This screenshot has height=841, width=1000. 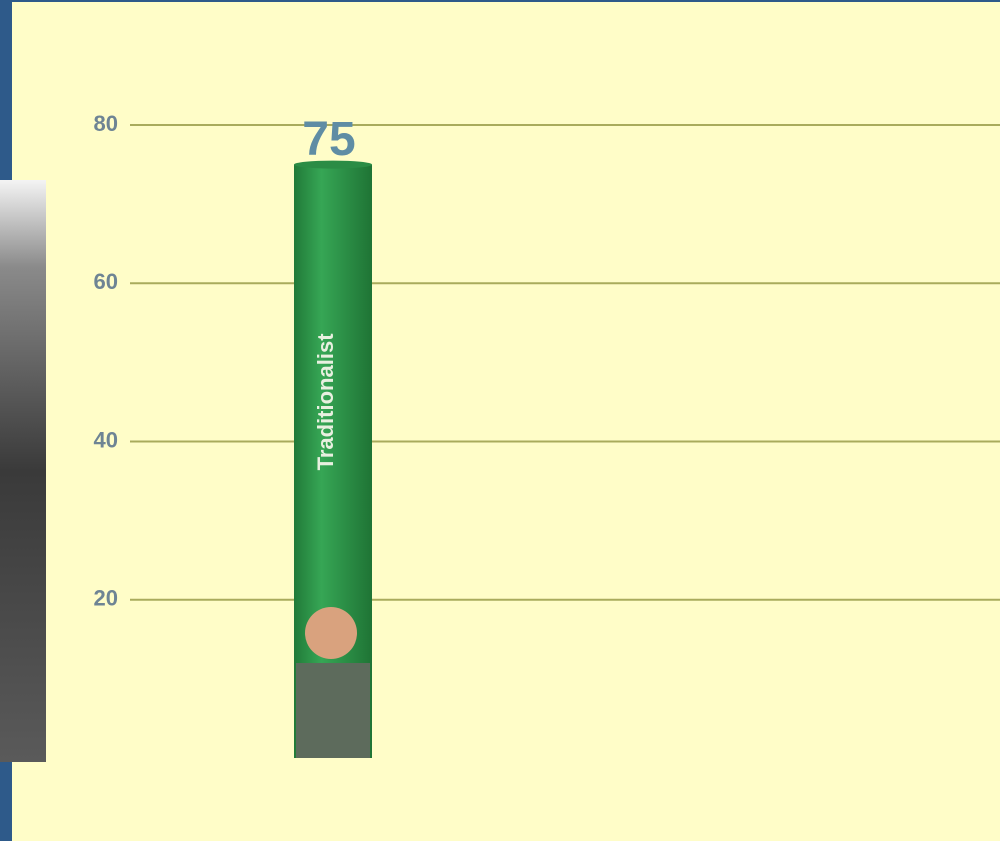 I want to click on value-label: 75, so click(x=328, y=139).